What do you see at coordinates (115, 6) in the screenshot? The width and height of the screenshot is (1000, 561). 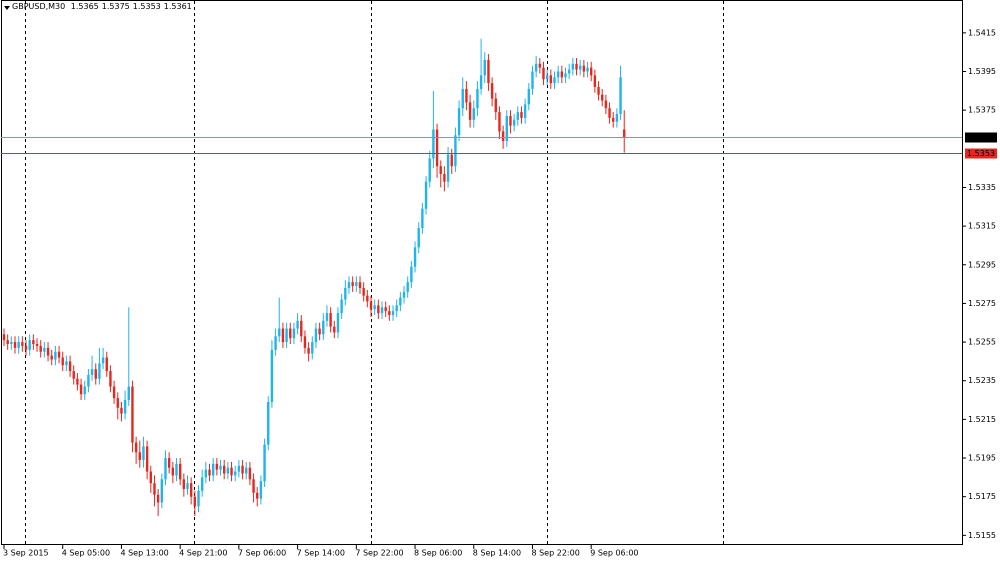 I see `high: 1.5375` at bounding box center [115, 6].